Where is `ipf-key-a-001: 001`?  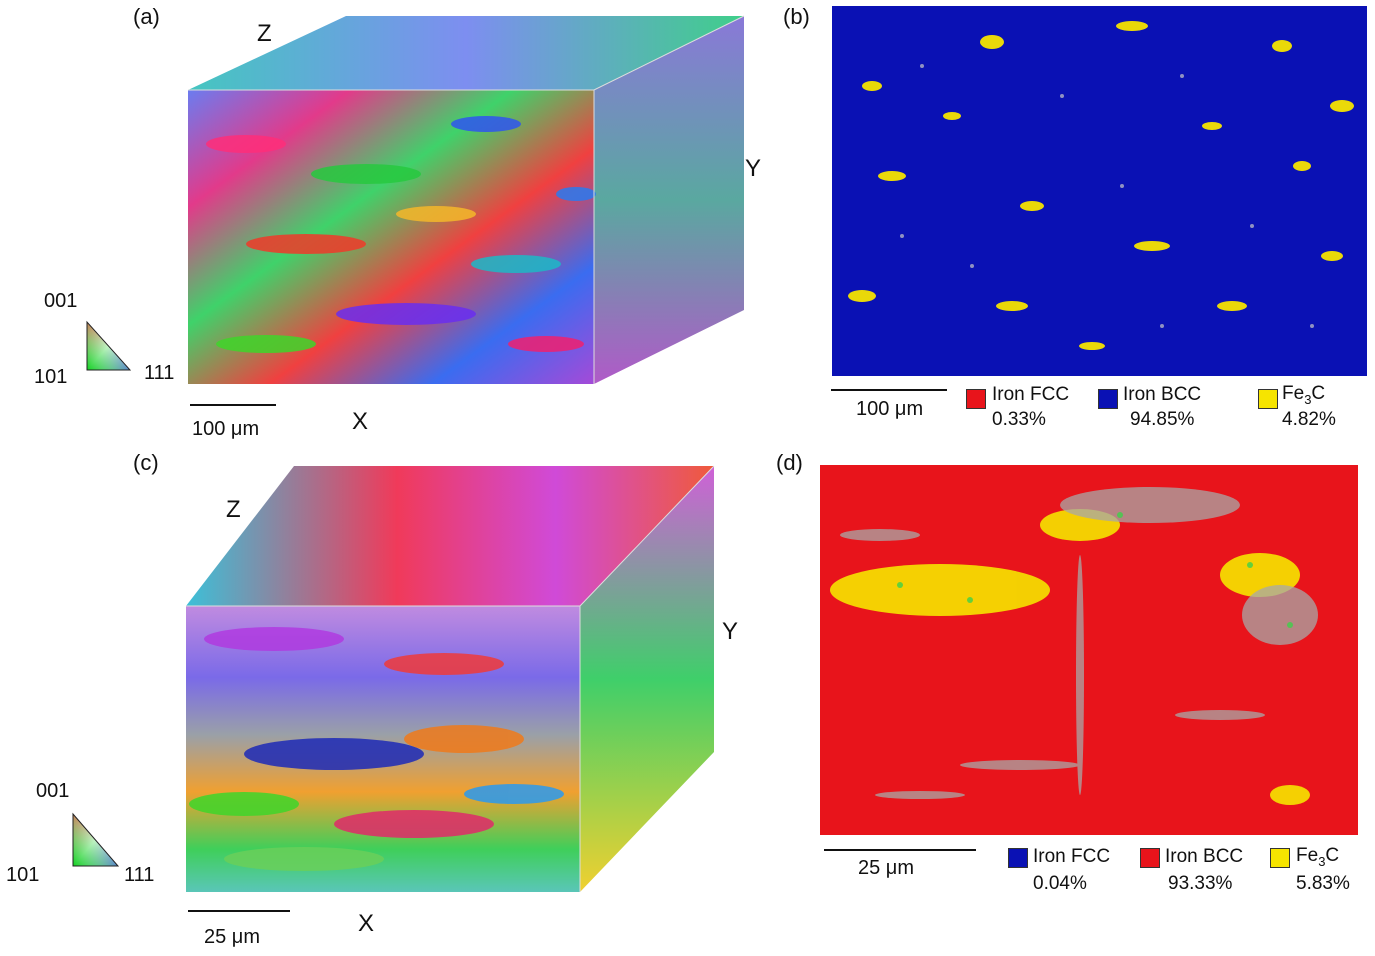 ipf-key-a-001: 001 is located at coordinates (61, 301).